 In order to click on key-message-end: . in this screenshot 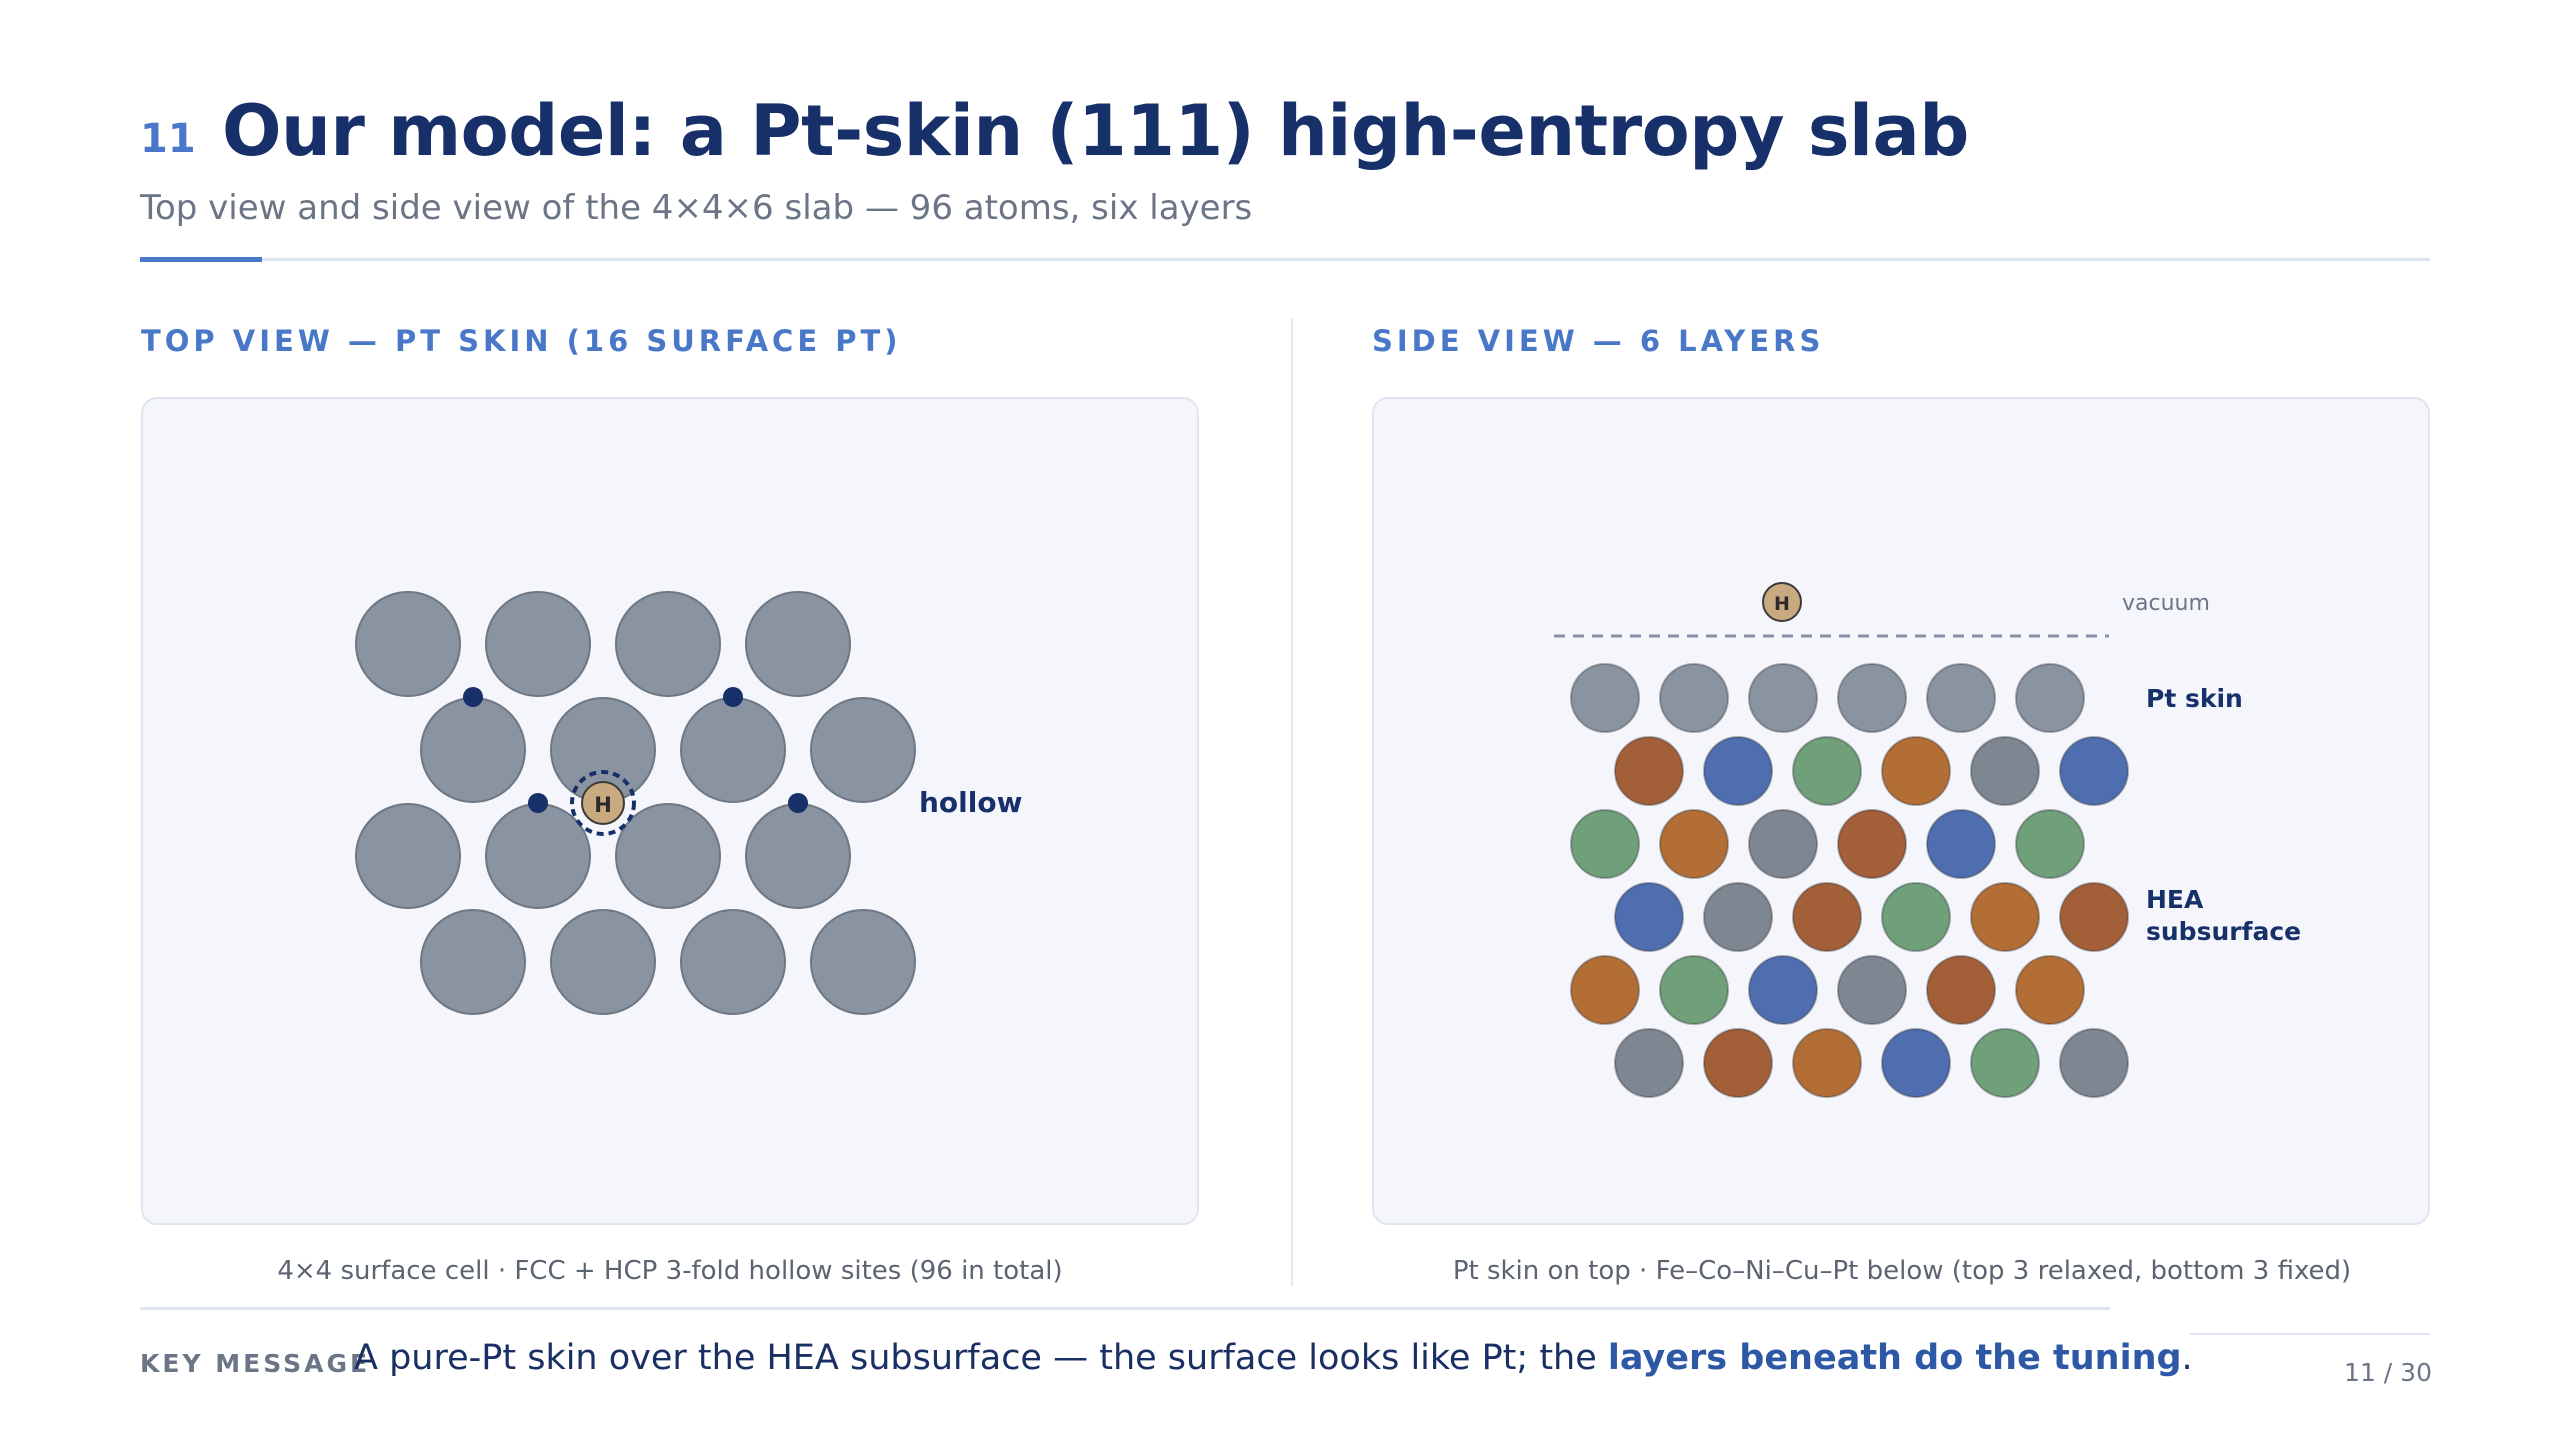, I will do `click(2187, 1358)`.